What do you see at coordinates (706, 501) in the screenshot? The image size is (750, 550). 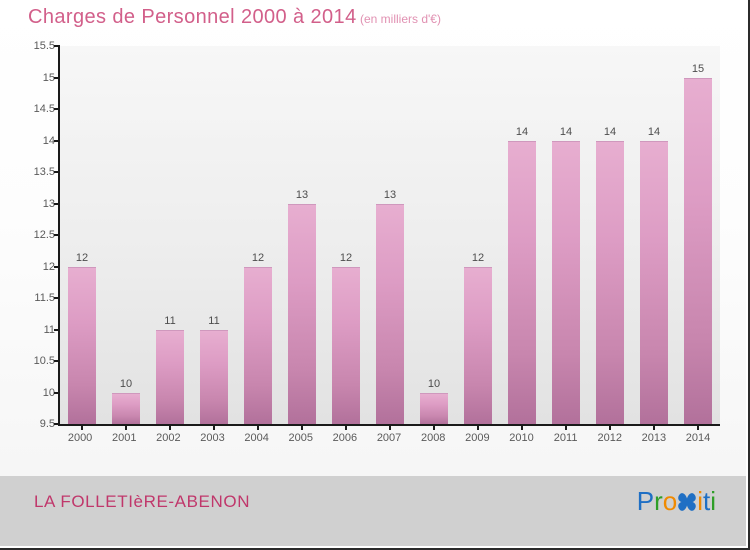 I see `logo-letter: t` at bounding box center [706, 501].